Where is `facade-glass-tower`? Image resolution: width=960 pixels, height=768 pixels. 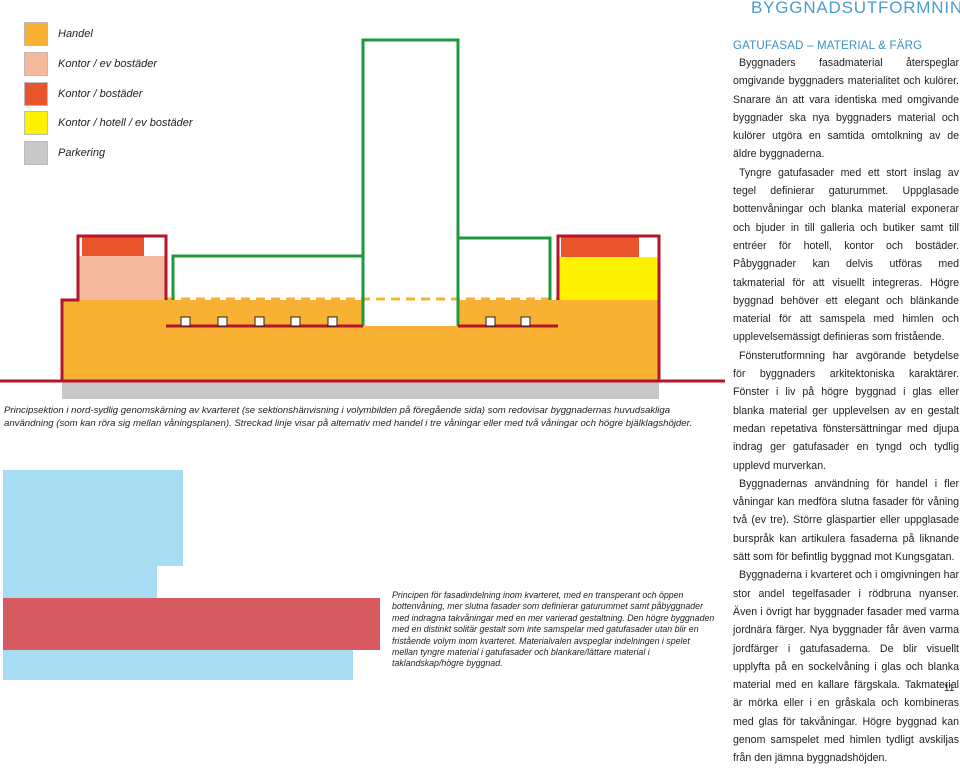 facade-glass-tower is located at coordinates (93, 518).